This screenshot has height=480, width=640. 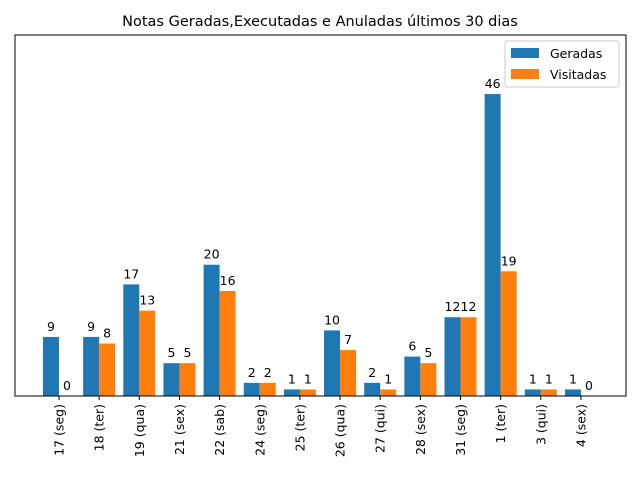 I want to click on data-label: 19, so click(x=509, y=260).